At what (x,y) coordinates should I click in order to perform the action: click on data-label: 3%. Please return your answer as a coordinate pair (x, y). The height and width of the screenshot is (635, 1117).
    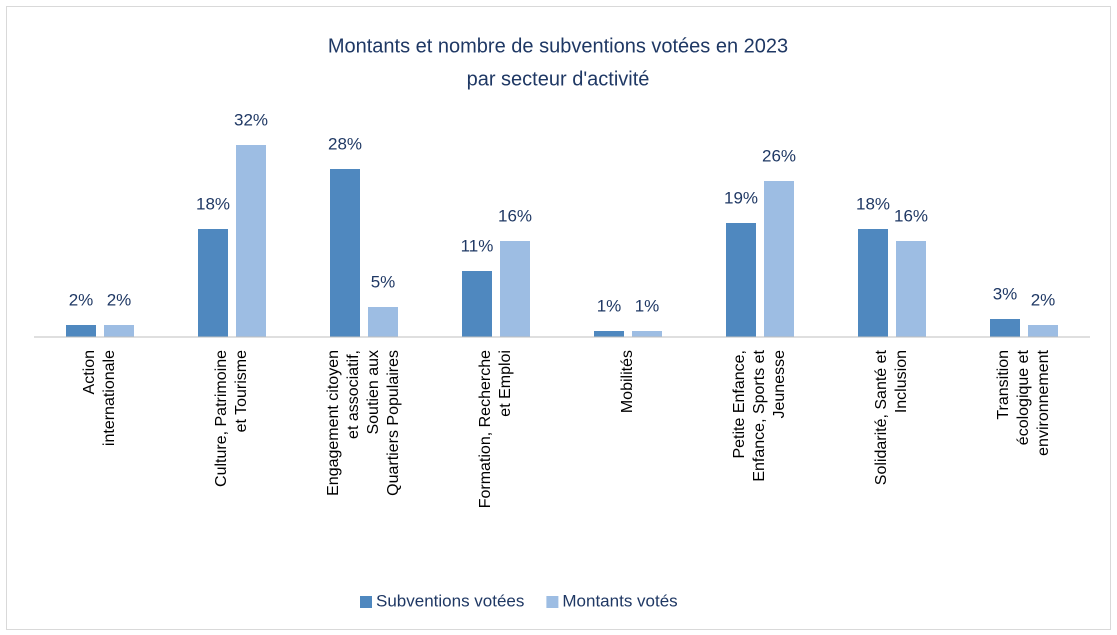
    Looking at the image, I should click on (1005, 293).